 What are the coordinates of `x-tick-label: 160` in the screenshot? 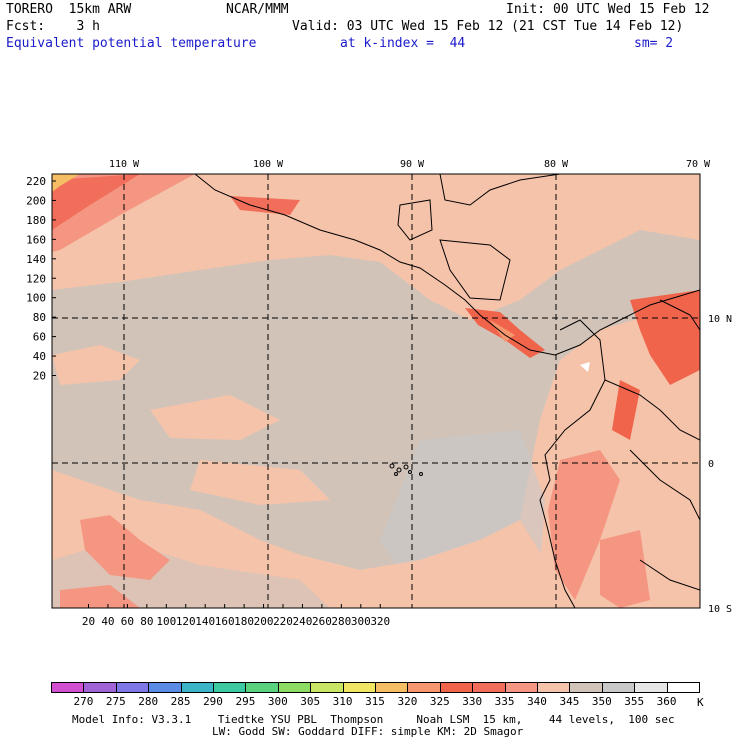 It's located at (225, 621).